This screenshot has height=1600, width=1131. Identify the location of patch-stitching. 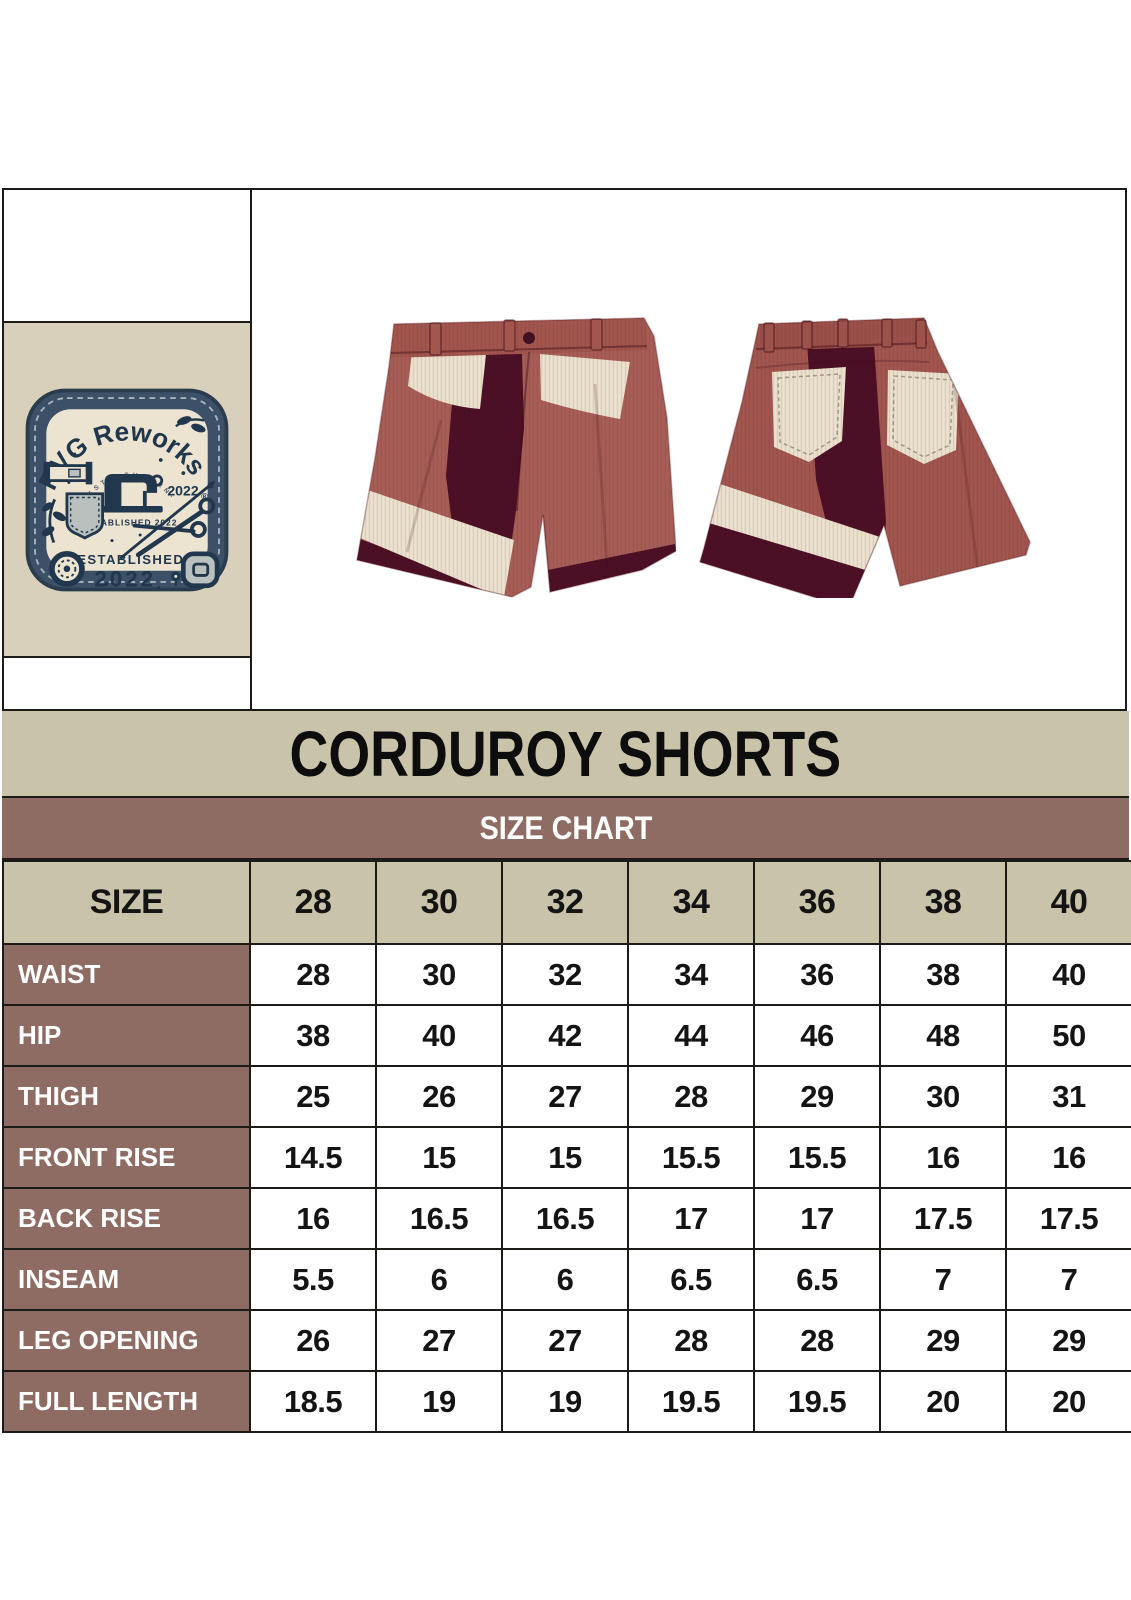
(127, 489).